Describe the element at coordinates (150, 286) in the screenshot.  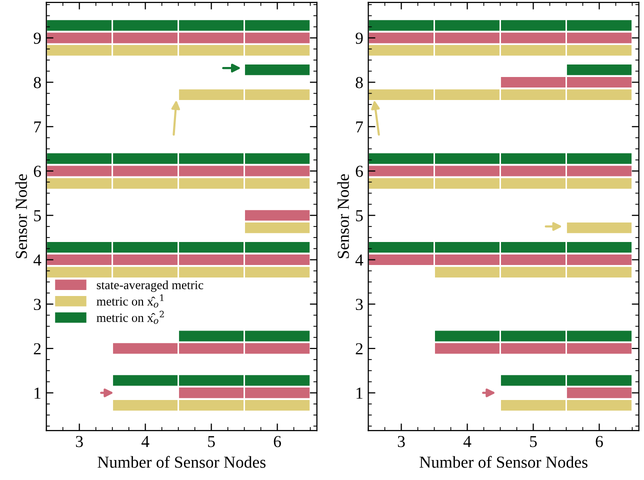
I see `legend-label: state-averaged metric` at that location.